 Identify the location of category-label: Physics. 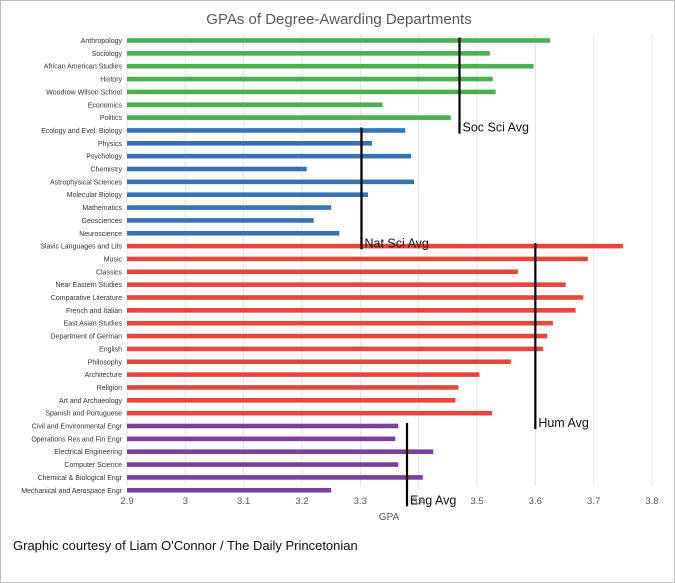
(110, 144).